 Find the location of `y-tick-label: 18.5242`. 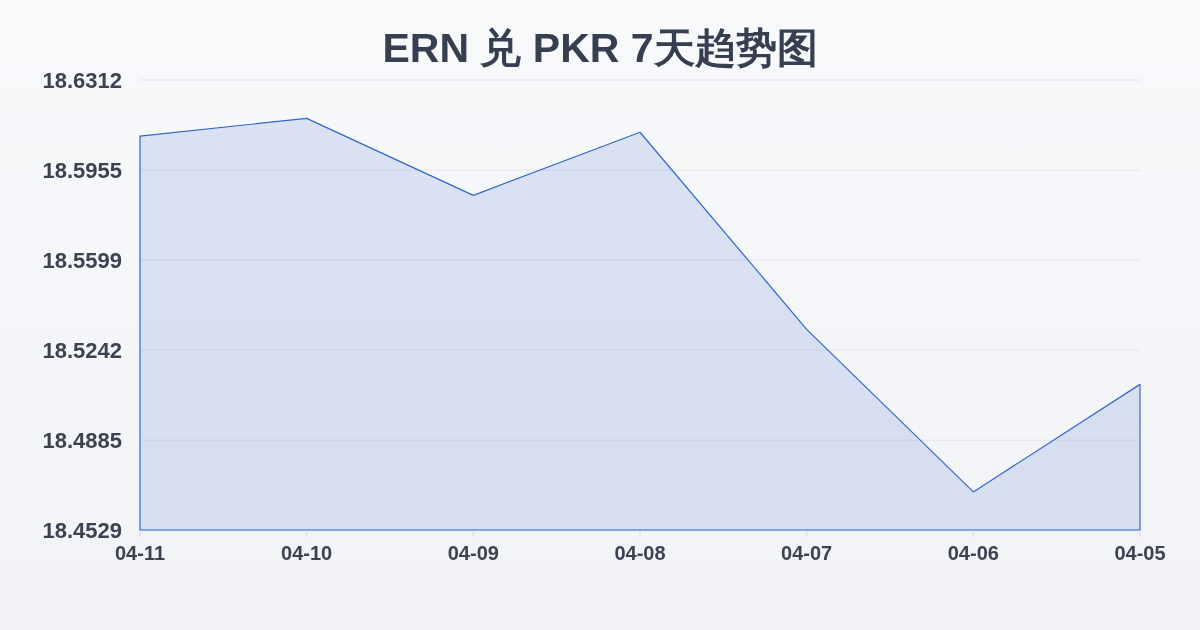

y-tick-label: 18.5242 is located at coordinates (82, 351).